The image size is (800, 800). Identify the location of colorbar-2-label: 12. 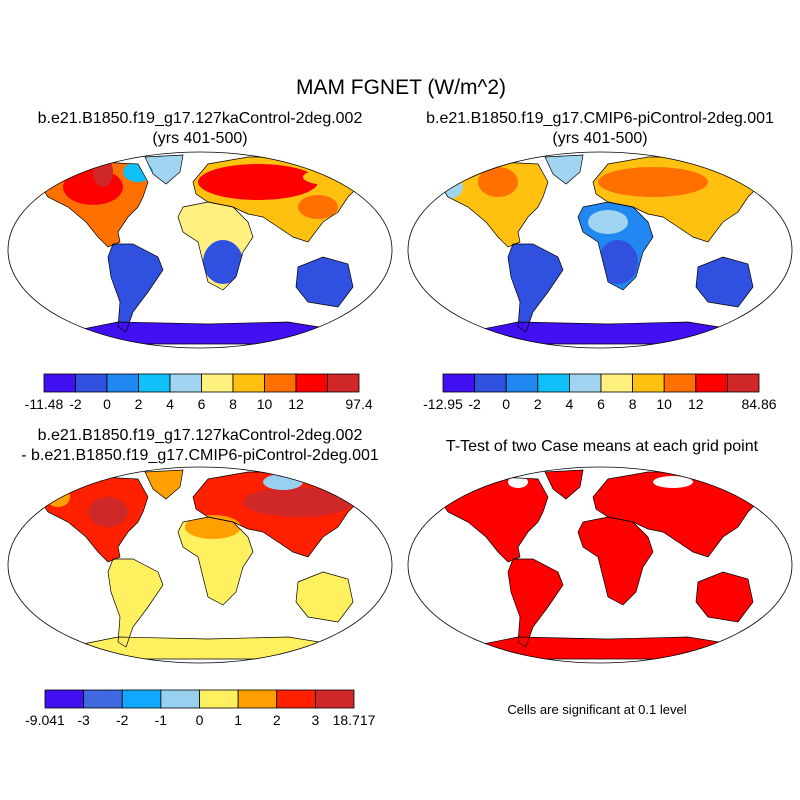
(696, 404).